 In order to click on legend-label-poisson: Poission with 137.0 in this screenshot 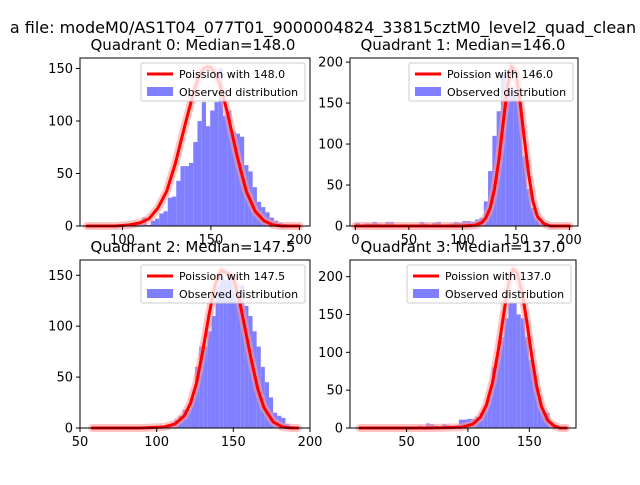, I will do `click(498, 276)`.